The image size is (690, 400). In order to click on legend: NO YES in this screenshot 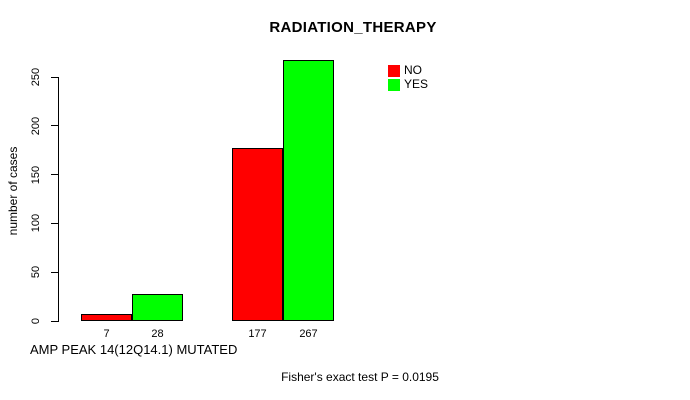, I will do `click(408, 78)`.